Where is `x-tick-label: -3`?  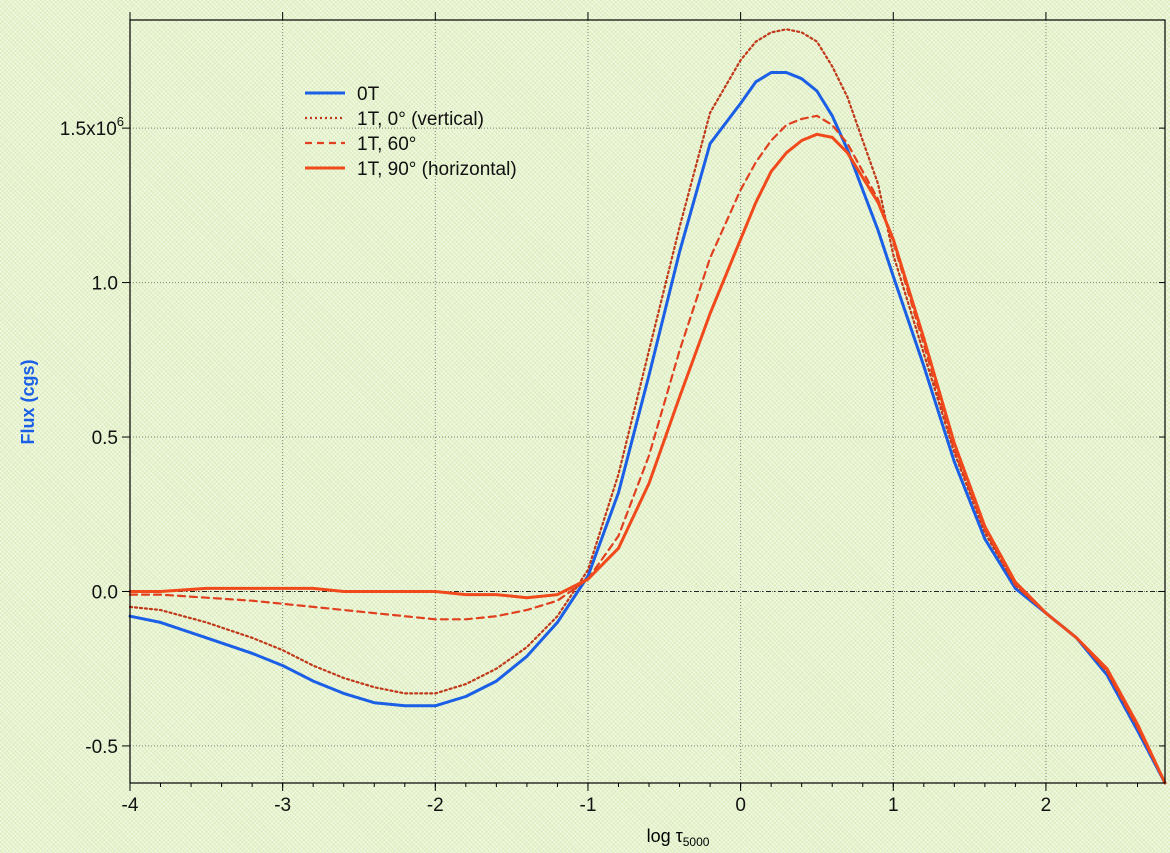
x-tick-label: -3 is located at coordinates (282, 805).